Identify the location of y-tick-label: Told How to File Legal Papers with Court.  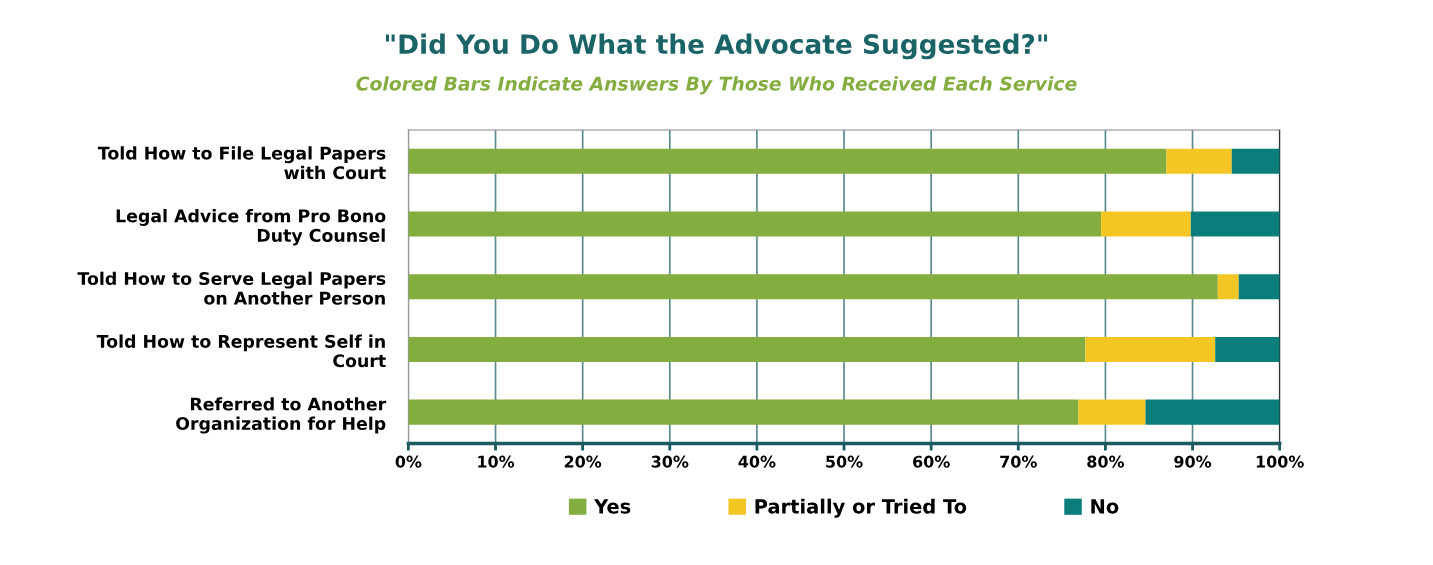
(241, 163).